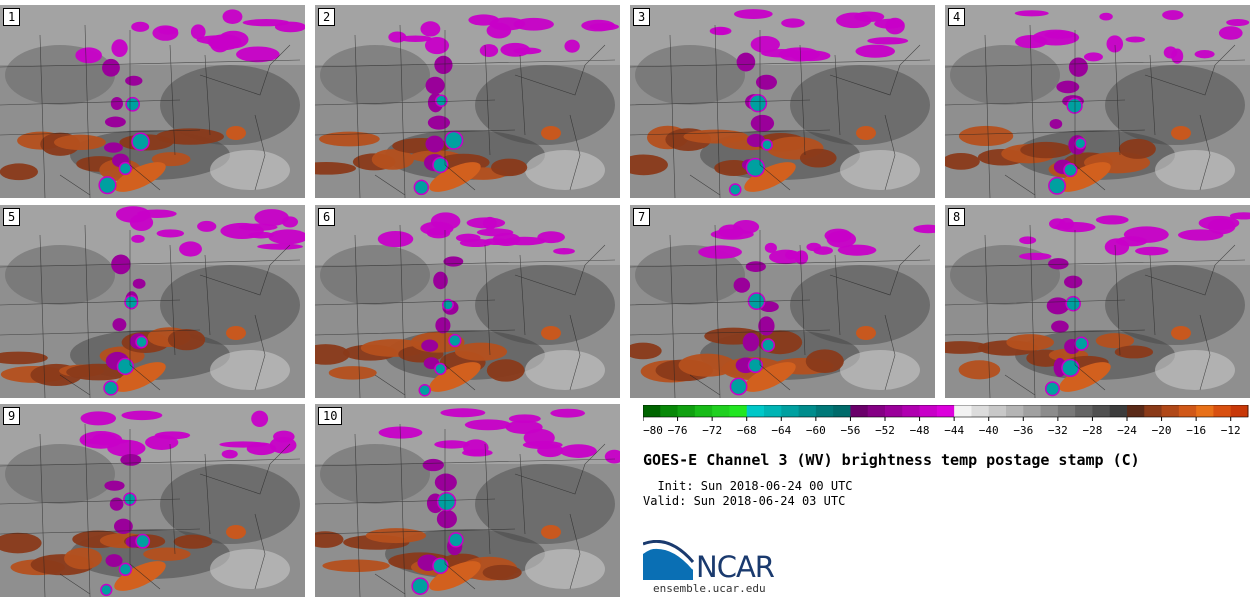 The image size is (1260, 597). Describe the element at coordinates (12, 416) in the screenshot. I see `panel-number: 9` at that location.